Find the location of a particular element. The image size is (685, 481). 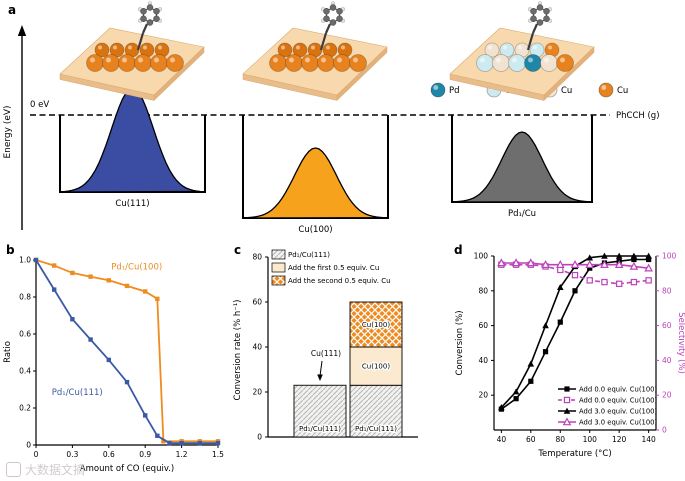

legend-label: Pd₁/Cu(111) is located at coordinates (309, 255).